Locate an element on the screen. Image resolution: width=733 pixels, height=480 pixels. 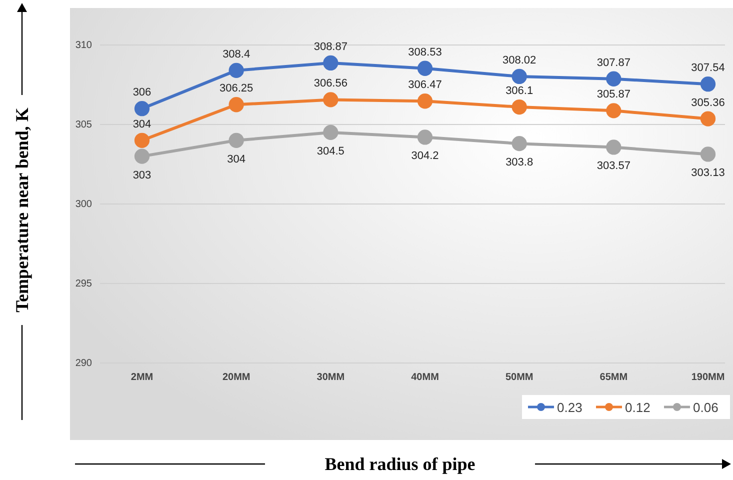
data-label: 304.5 is located at coordinates (330, 151).